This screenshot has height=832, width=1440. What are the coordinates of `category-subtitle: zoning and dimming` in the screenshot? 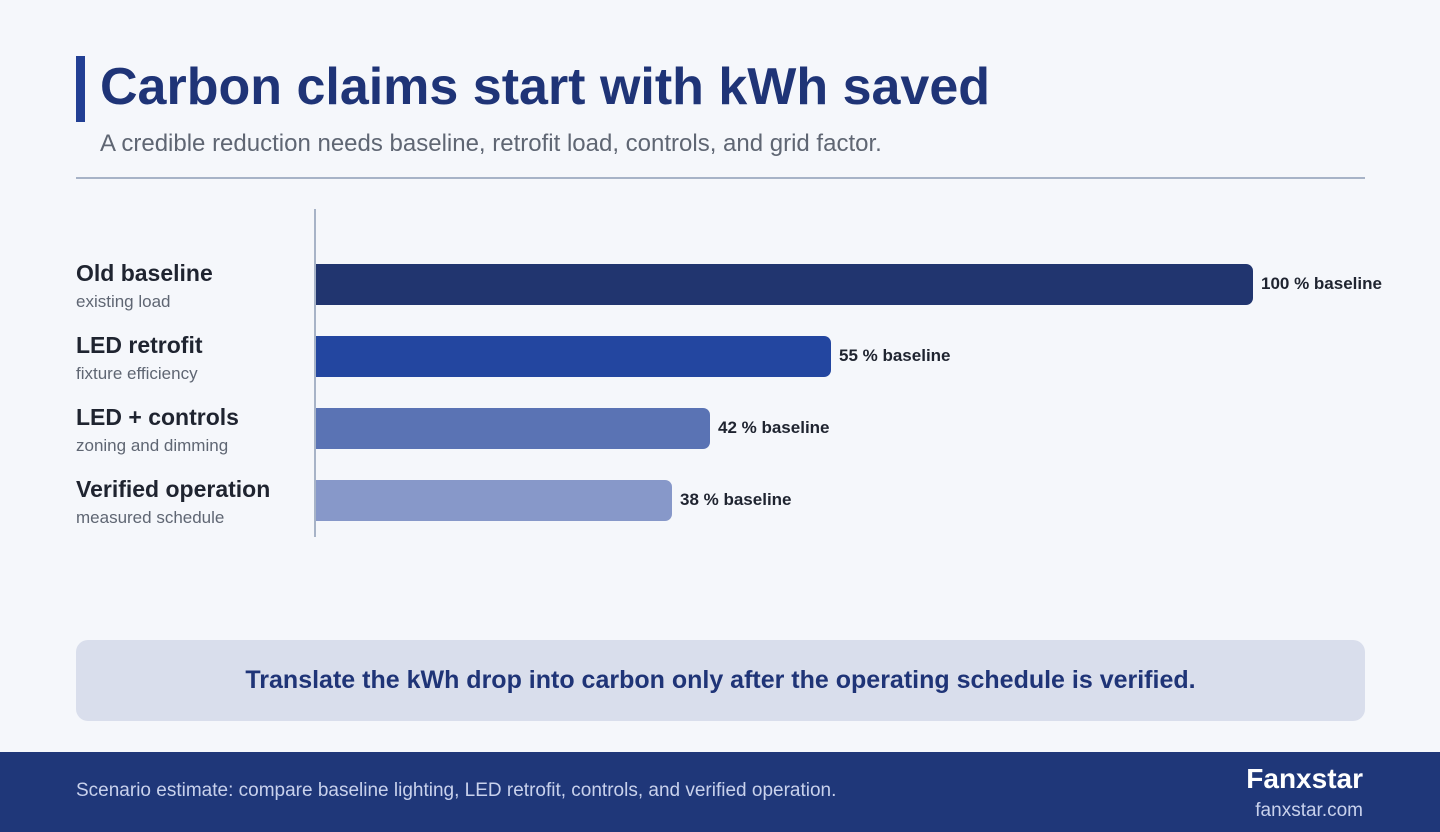 It's located at (152, 445).